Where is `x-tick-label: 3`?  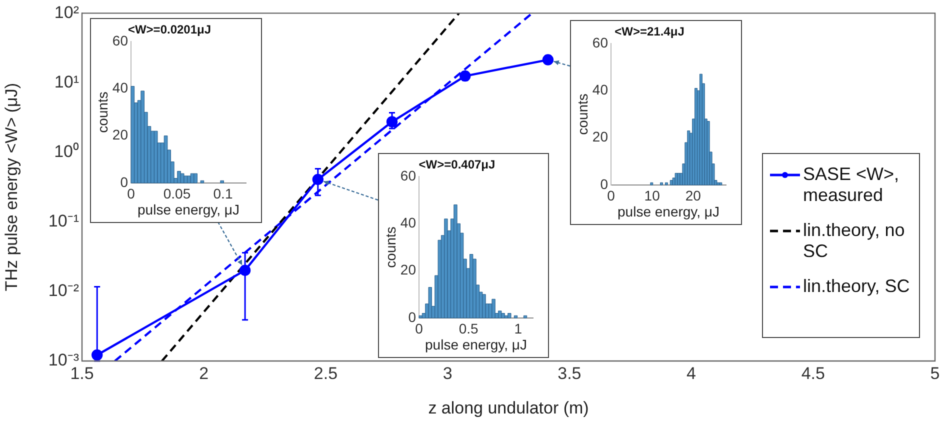
x-tick-label: 3 is located at coordinates (447, 373).